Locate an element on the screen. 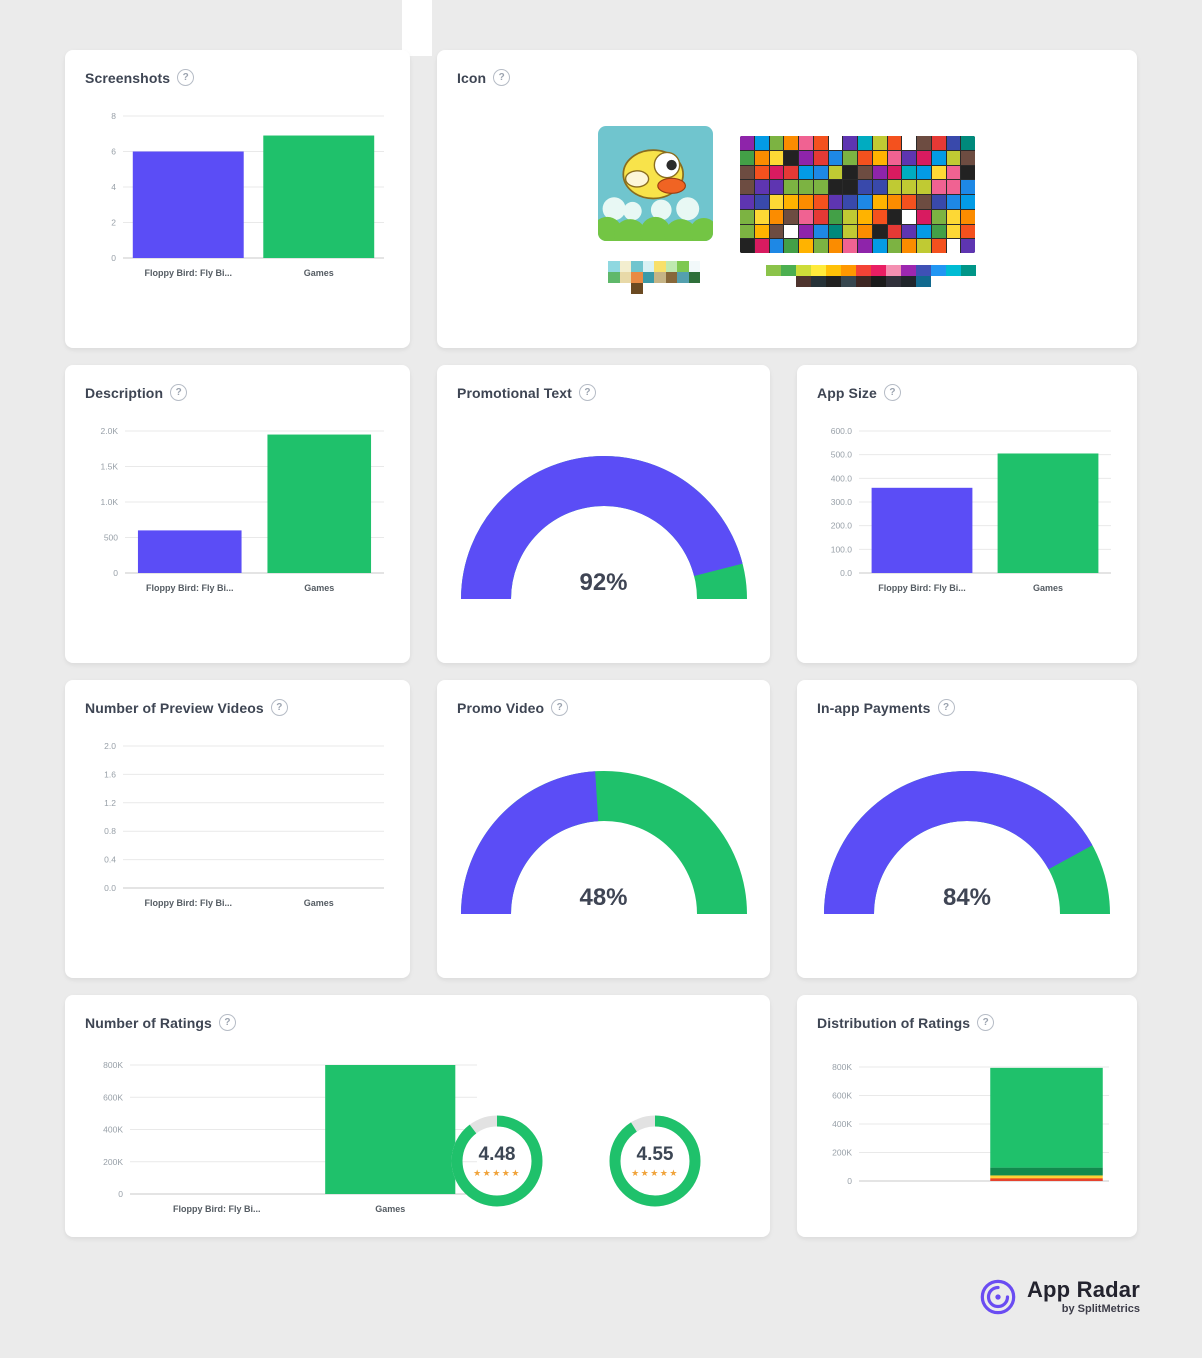 This screenshot has width=1202, height=1358. svg-text: 1.6 is located at coordinates (110, 774).